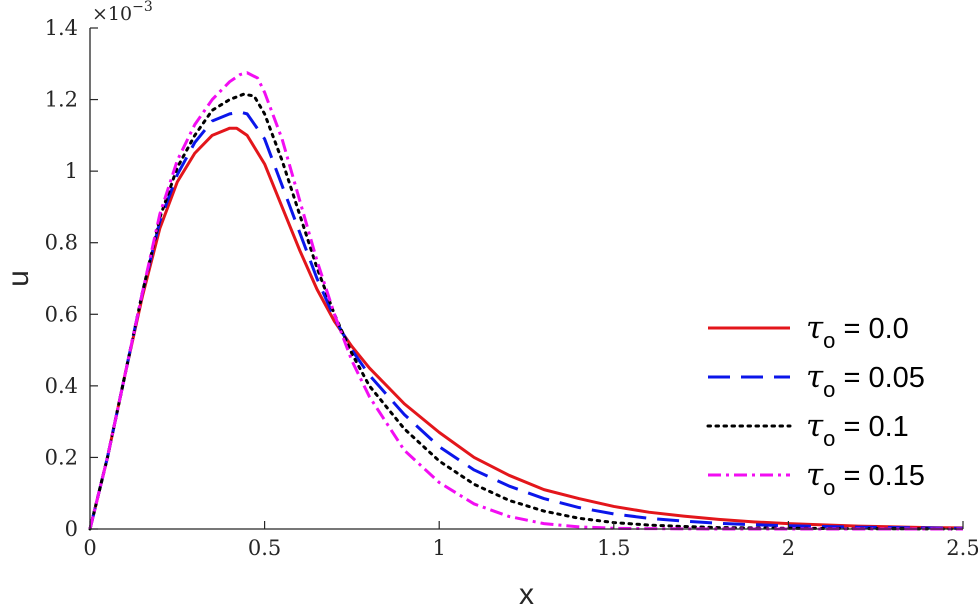 The image size is (978, 607). I want to click on y-tick-label: 0.8, so click(61, 243).